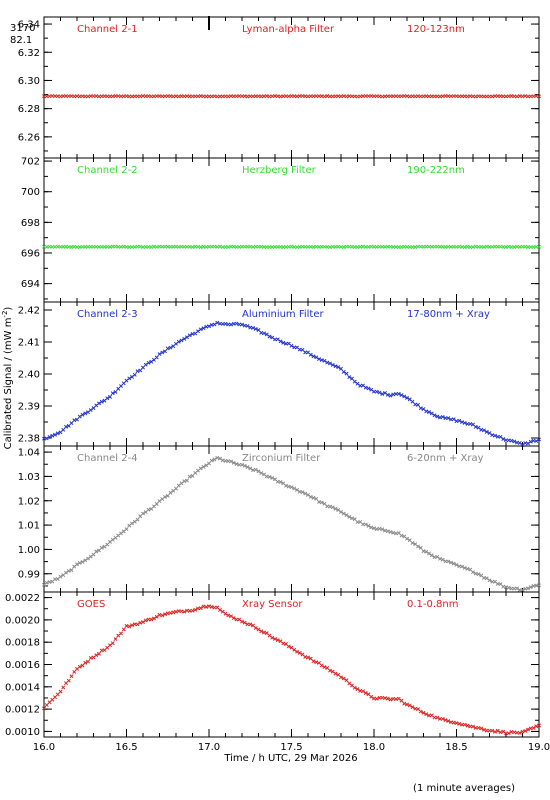  Describe the element at coordinates (30, 192) in the screenshot. I see `y-tick-label: 700` at that location.